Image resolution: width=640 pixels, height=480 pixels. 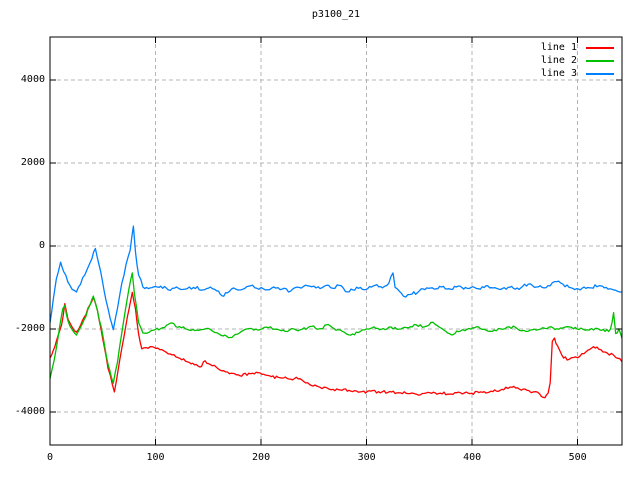 What do you see at coordinates (558, 60) in the screenshot?
I see `legend-label-line-2: line 2` at bounding box center [558, 60].